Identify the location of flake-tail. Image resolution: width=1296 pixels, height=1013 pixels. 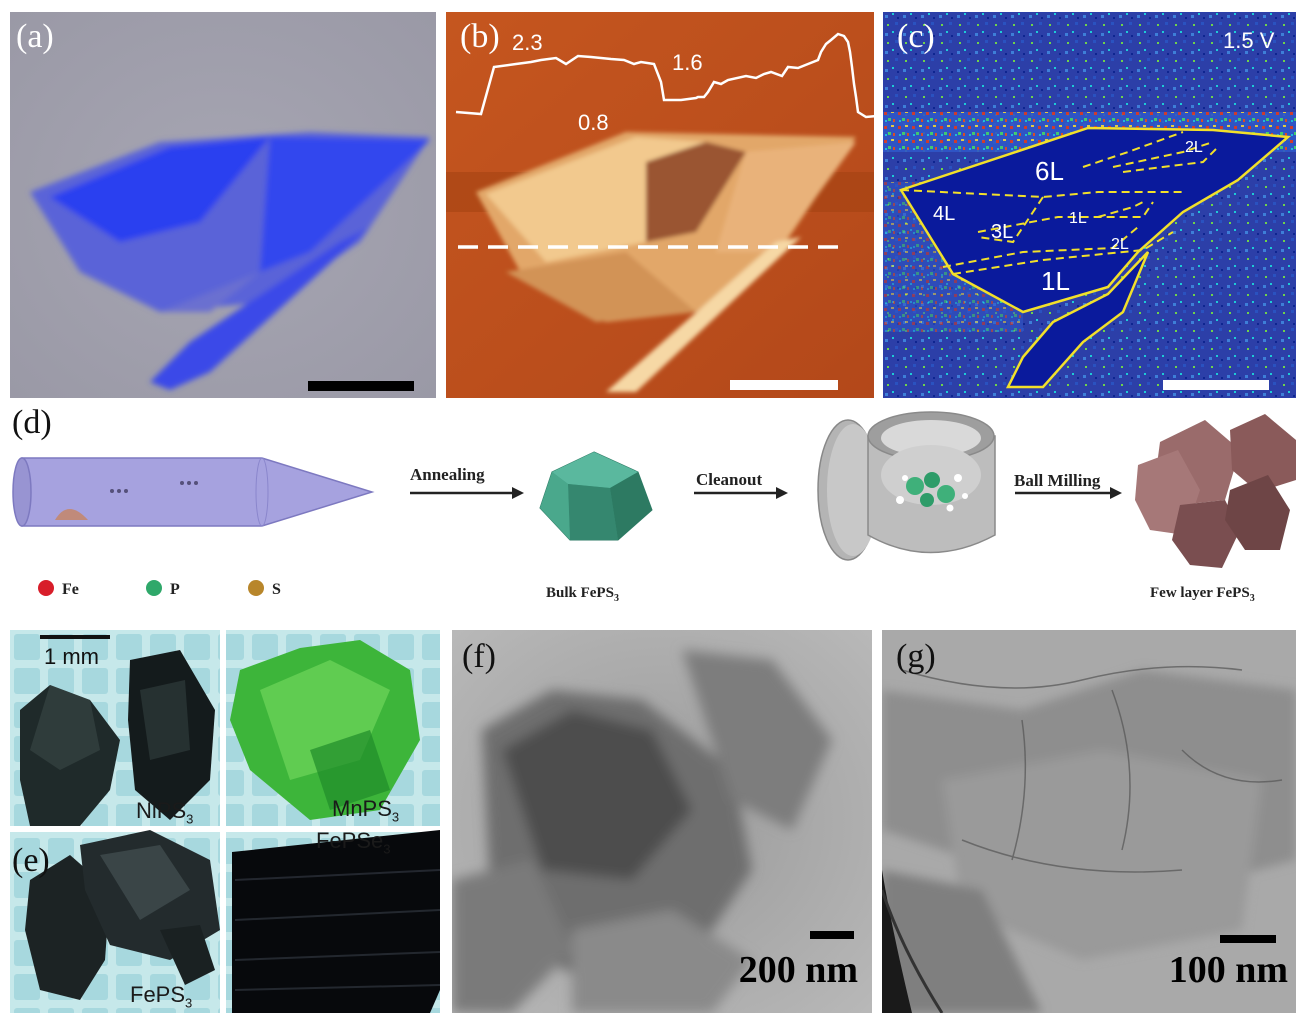
(1077, 320).